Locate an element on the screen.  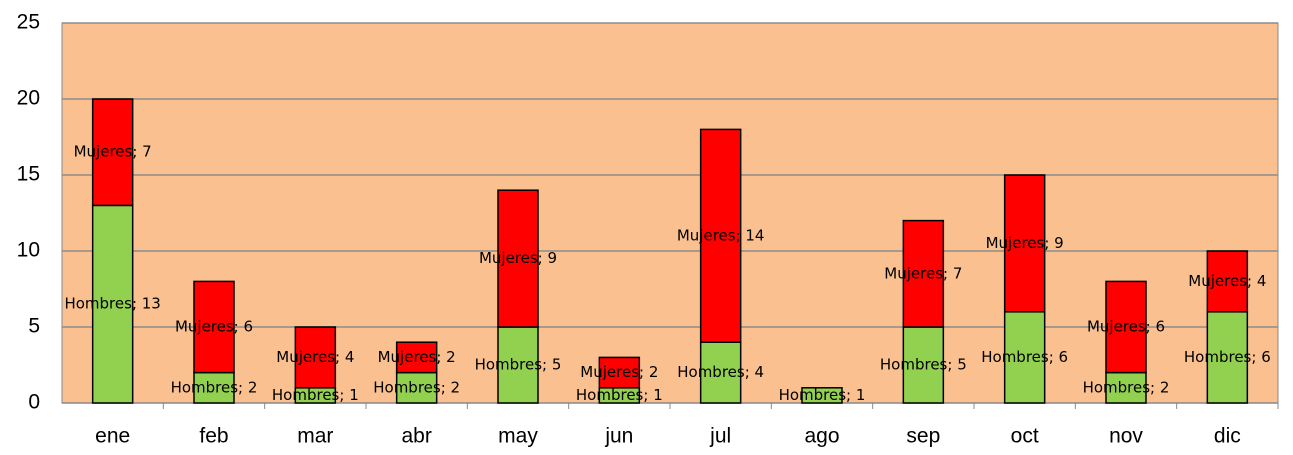
data-label: Hombres; 4 is located at coordinates (720, 372).